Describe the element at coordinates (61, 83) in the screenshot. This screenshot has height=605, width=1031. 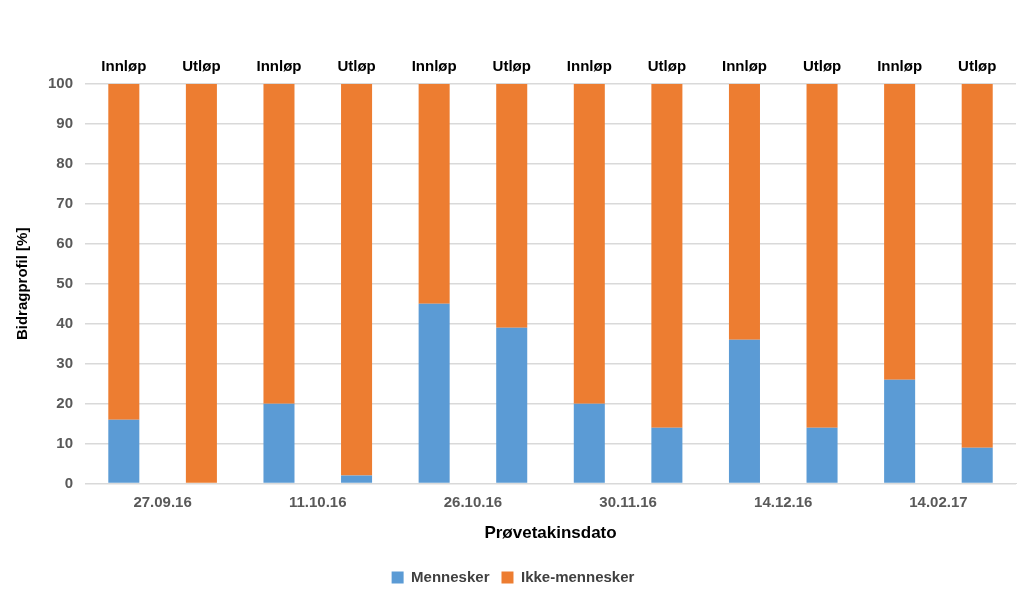
I see `y-tick-label: 100` at that location.